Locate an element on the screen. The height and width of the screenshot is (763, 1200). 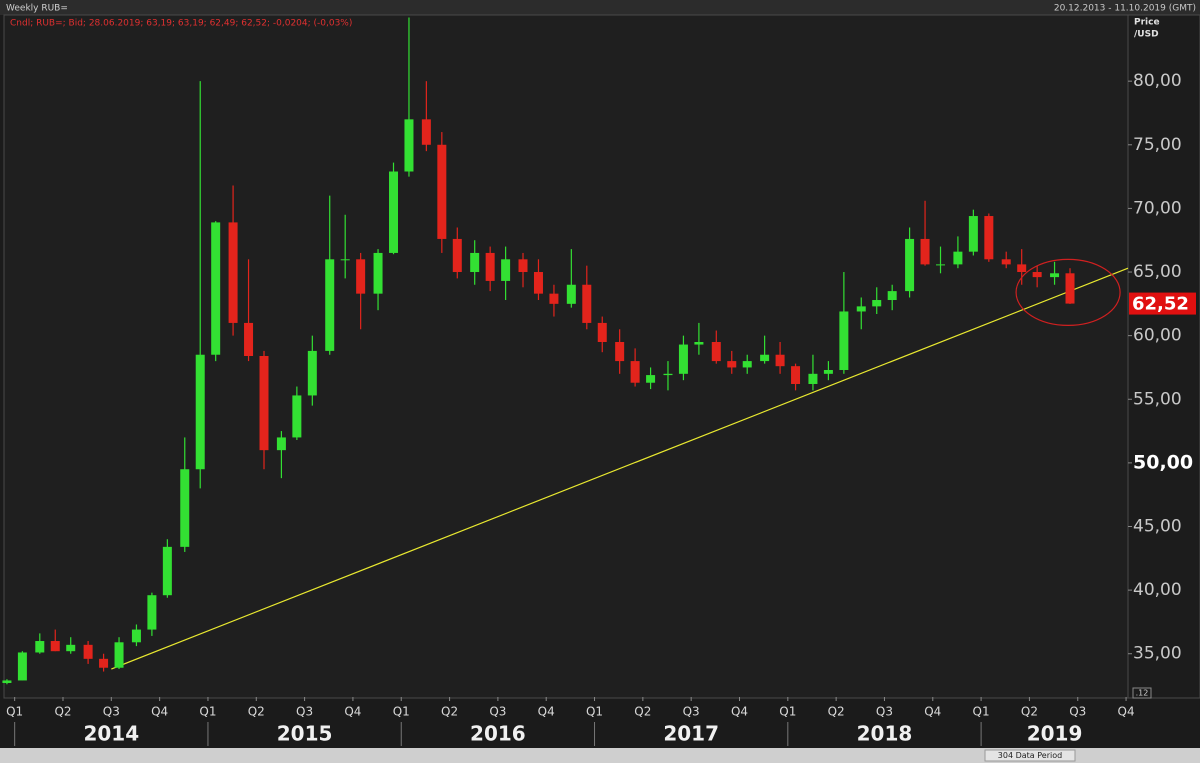
footer-bar is located at coordinates (600, 755).